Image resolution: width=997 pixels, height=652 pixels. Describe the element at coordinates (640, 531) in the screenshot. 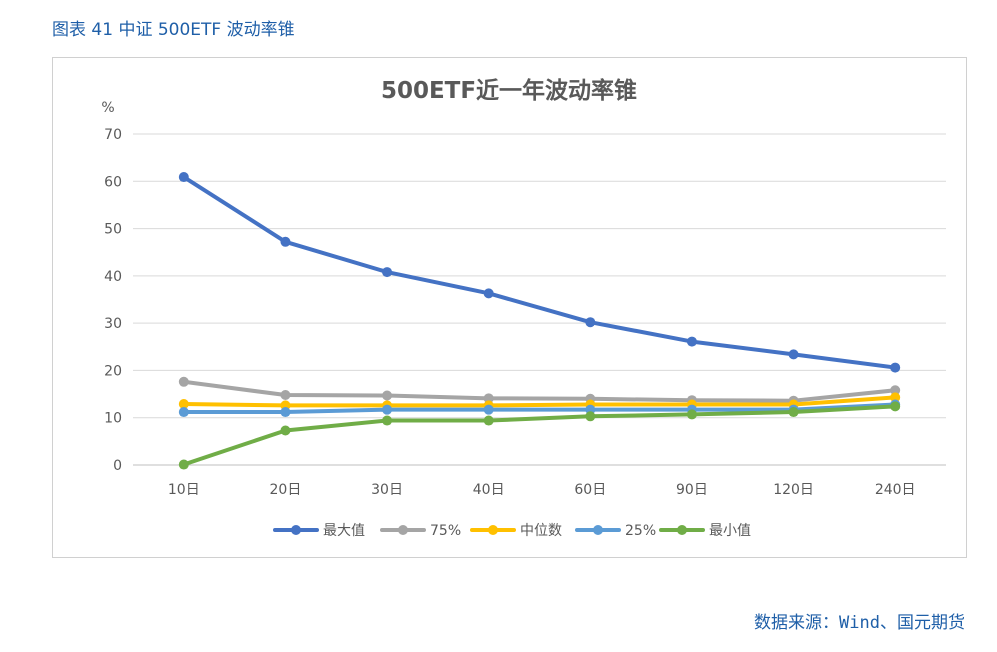

I see `legend-label: 25%` at that location.